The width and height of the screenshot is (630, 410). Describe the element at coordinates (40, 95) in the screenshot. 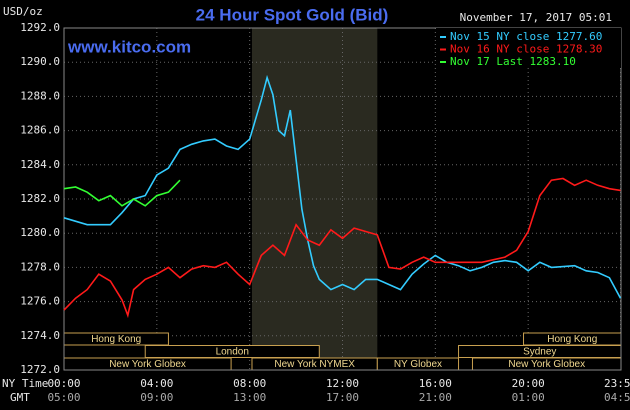

I see `y-tick-label: 1288.0` at that location.